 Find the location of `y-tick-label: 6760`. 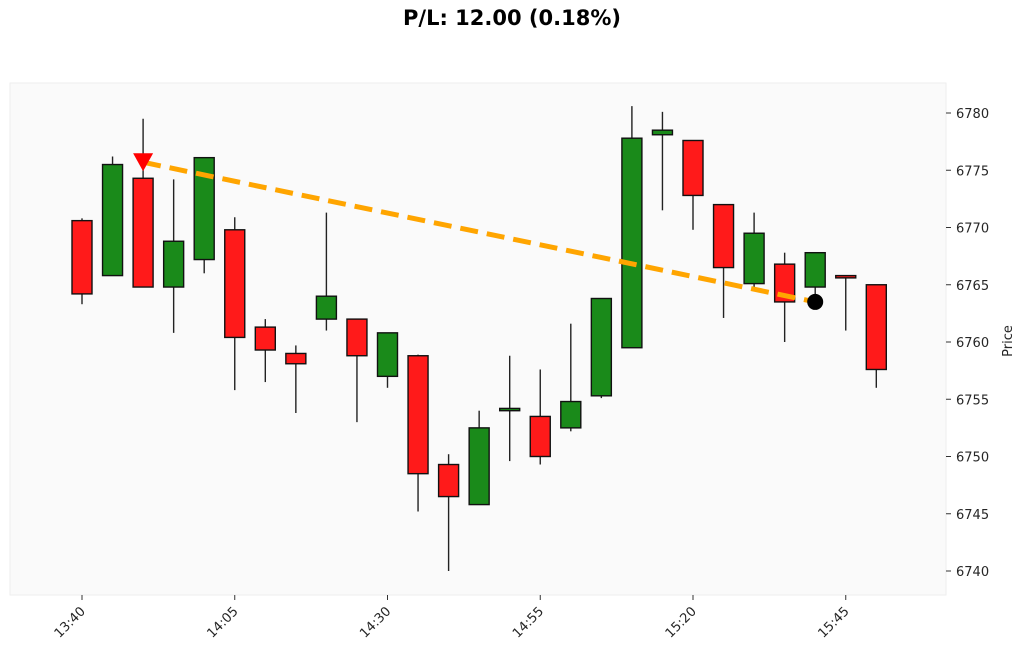

y-tick-label: 6760 is located at coordinates (972, 343).